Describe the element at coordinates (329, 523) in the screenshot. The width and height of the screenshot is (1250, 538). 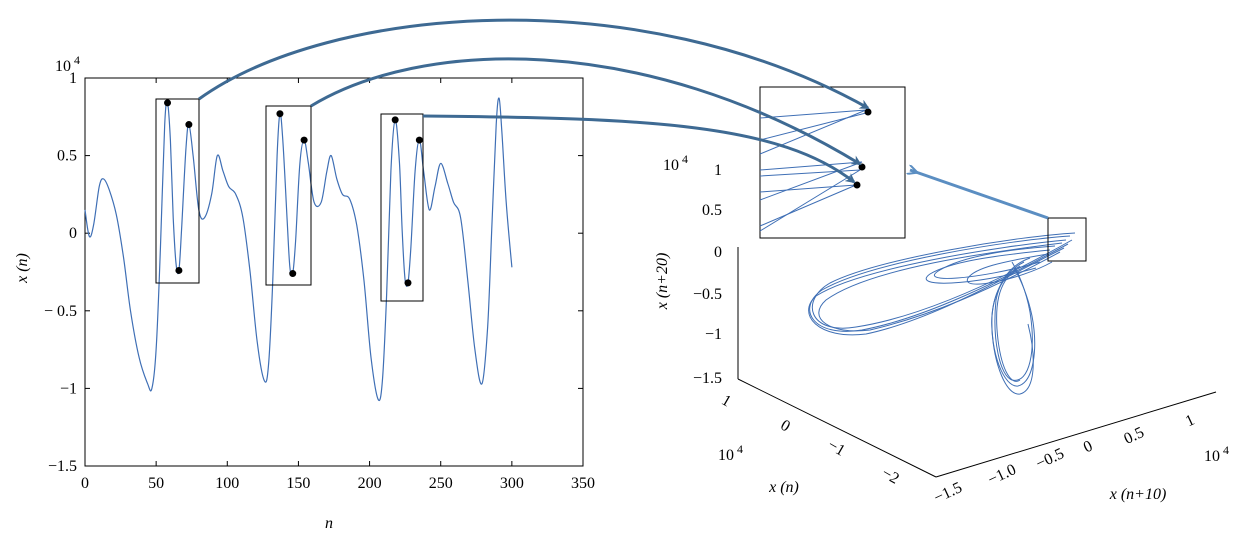
I see `x-axis-label: n` at that location.